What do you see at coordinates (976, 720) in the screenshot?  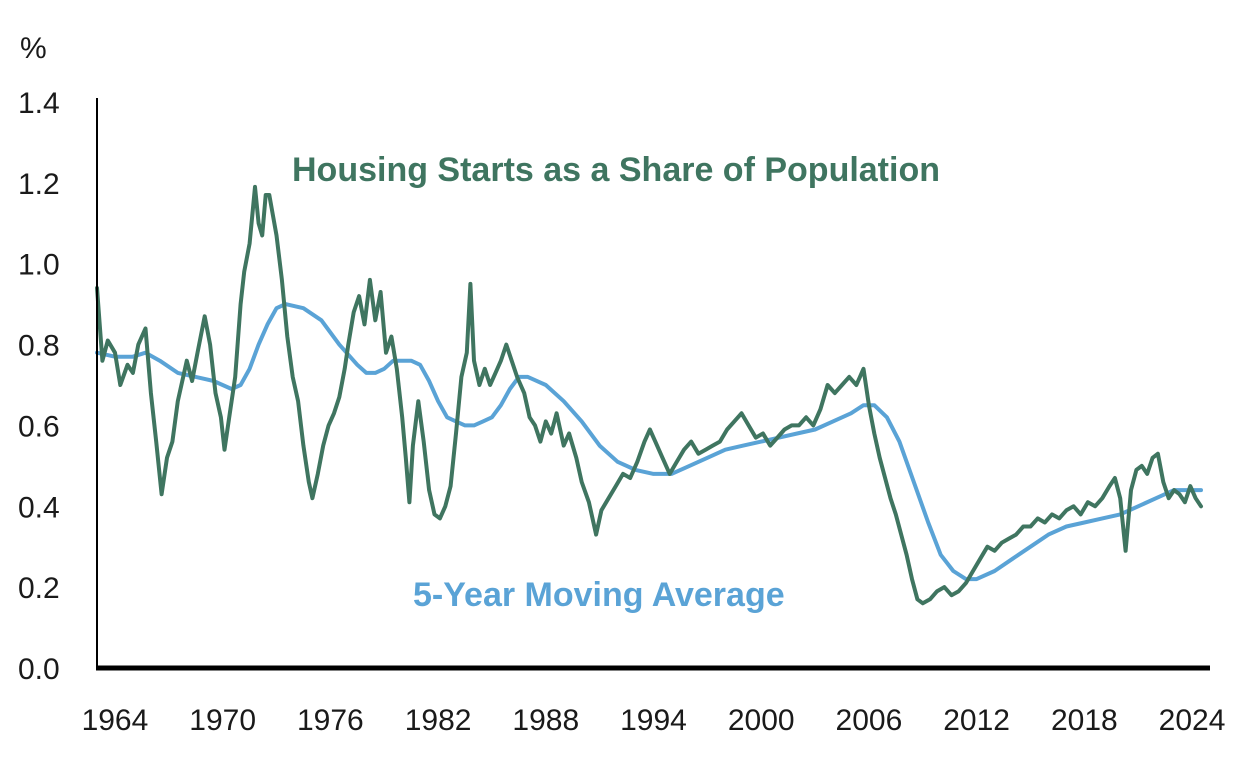 I see `x-tick-label: 2012` at bounding box center [976, 720].